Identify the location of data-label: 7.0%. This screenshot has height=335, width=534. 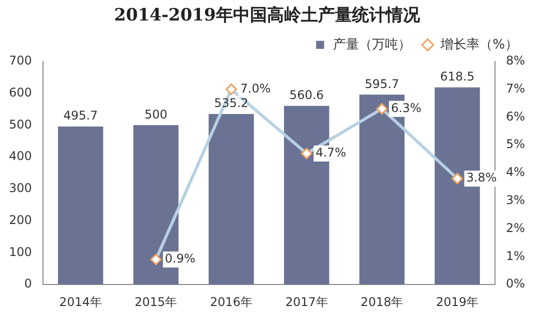
(255, 88).